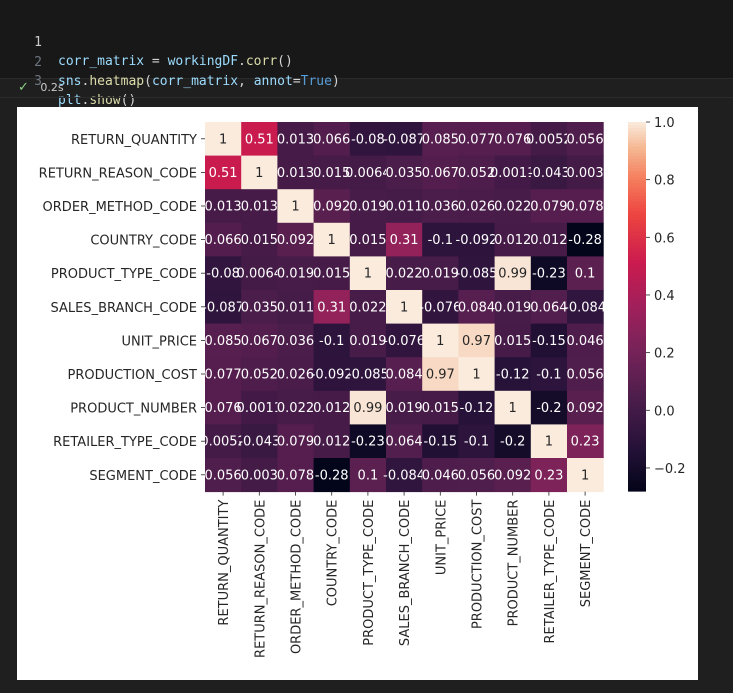  I want to click on cell-annotation: 0.084, so click(403, 375).